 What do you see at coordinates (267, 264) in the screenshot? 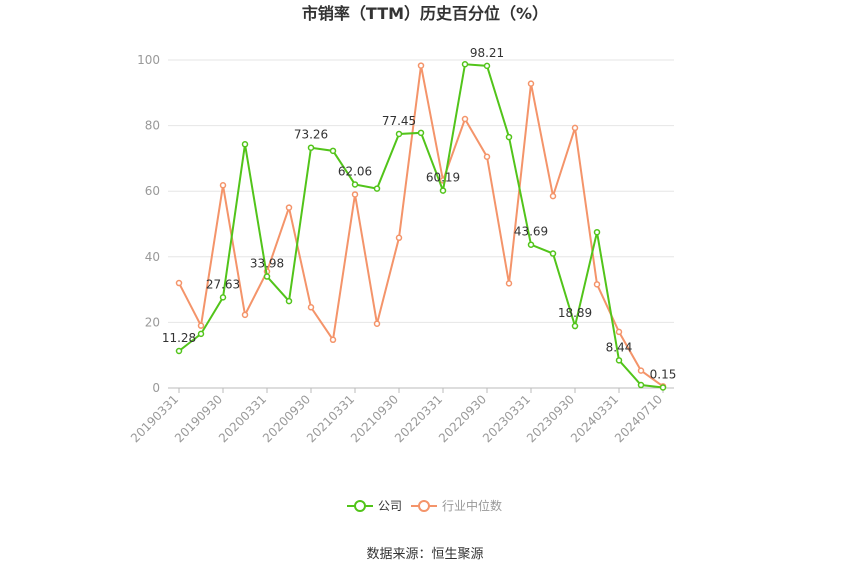
I see `data-label: 33.98` at bounding box center [267, 264].